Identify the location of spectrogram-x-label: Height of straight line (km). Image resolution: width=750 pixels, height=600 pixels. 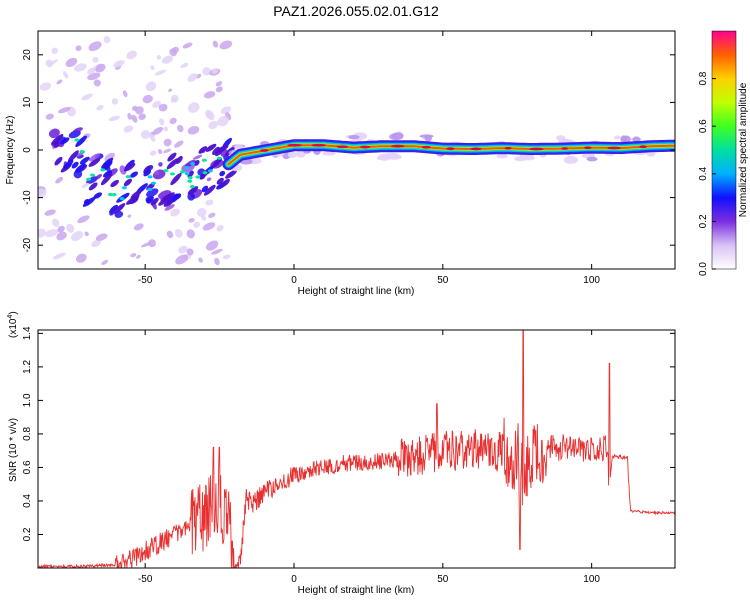
(356, 291).